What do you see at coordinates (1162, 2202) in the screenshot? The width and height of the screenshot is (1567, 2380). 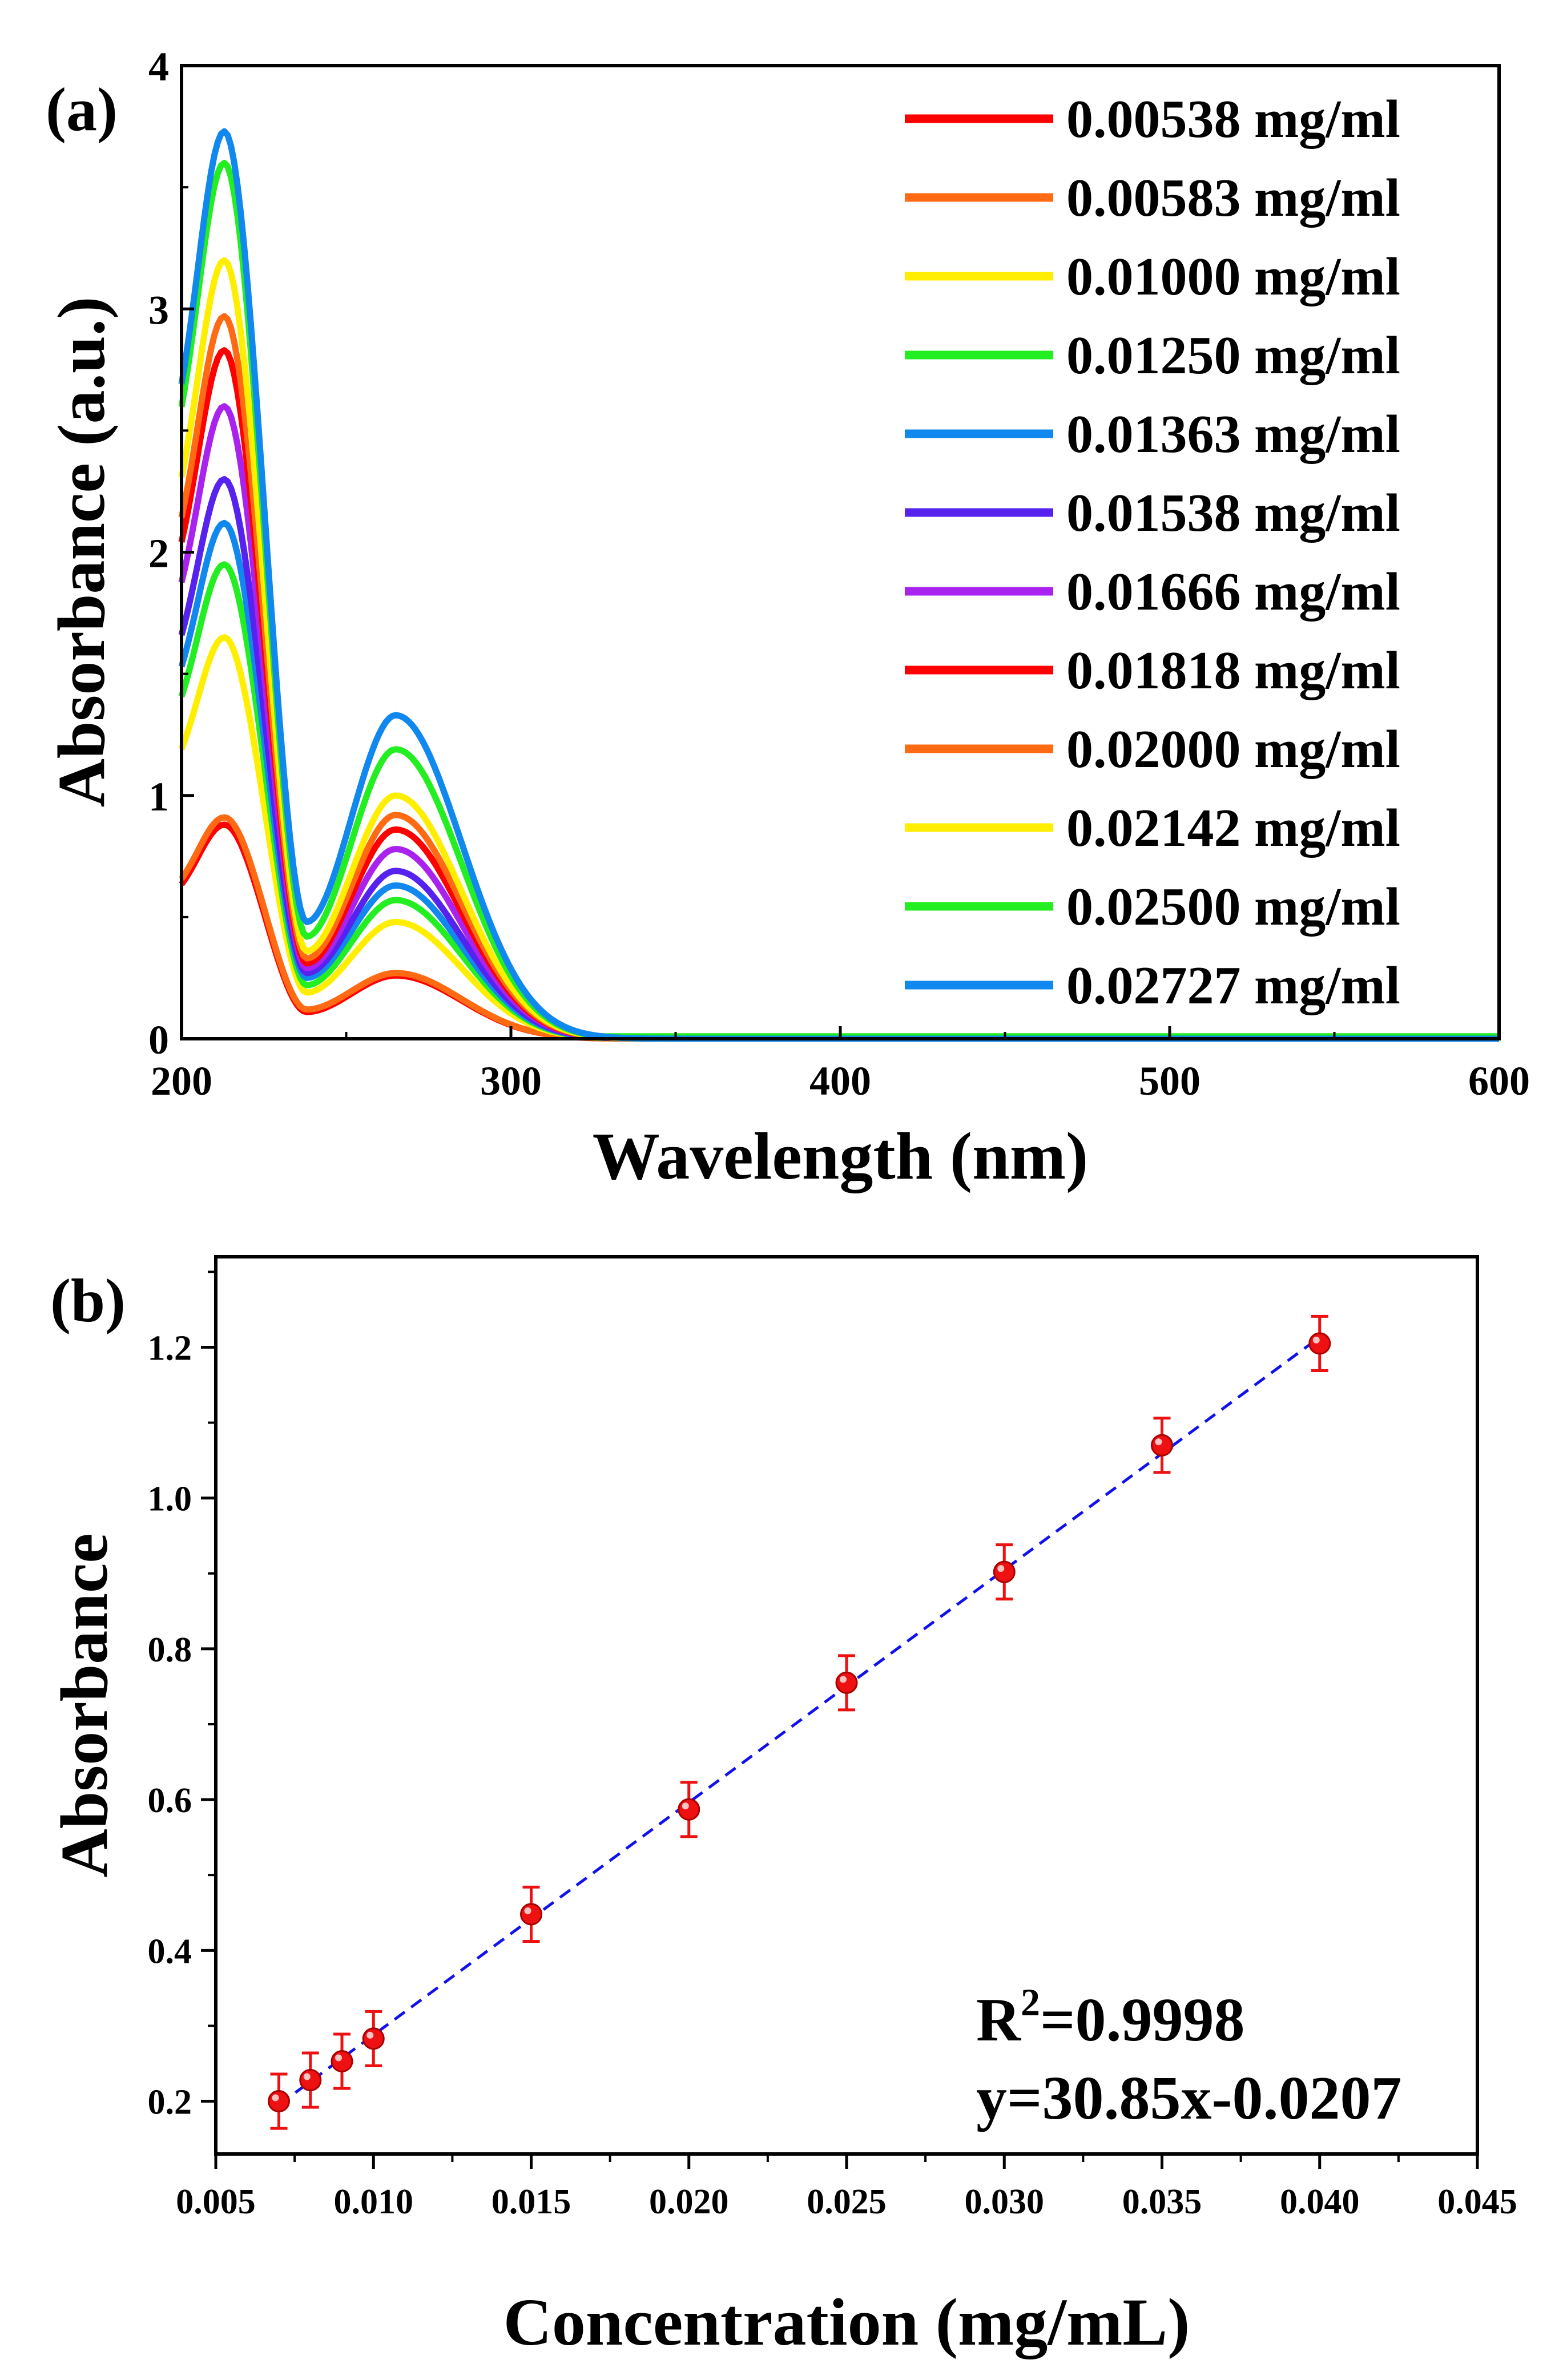 I see `x-tick-label-b: 0.035` at bounding box center [1162, 2202].